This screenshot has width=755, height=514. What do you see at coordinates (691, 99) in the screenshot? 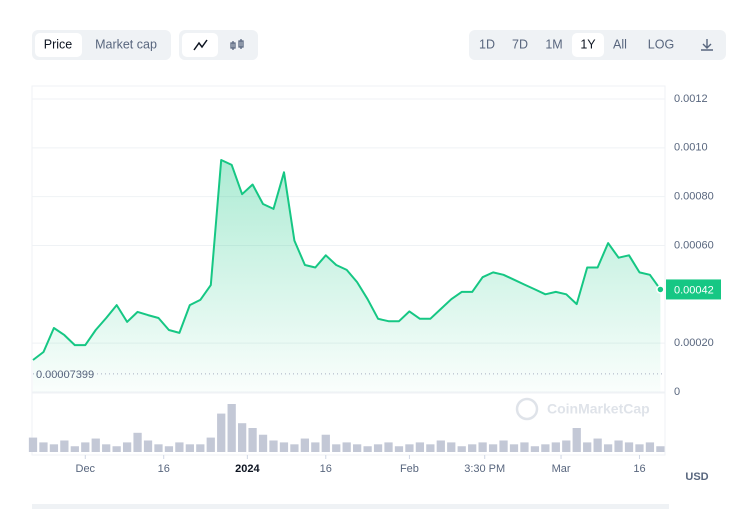
I see `y-tick-label: 0.0012` at bounding box center [691, 99].